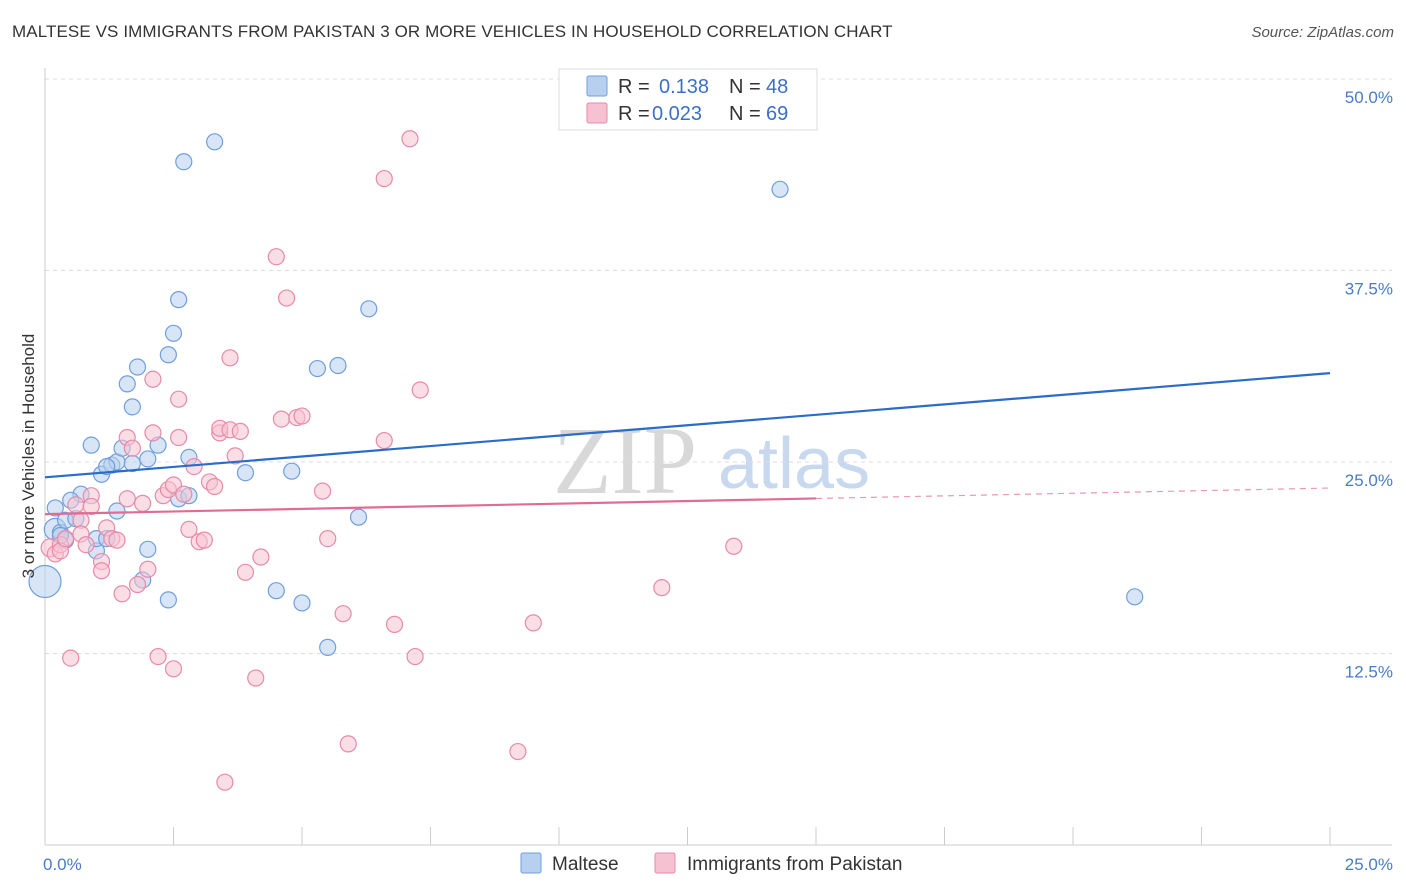 This screenshot has width=1406, height=892. What do you see at coordinates (1073, 493) in the screenshot?
I see `trend-line-pakistan-extension` at bounding box center [1073, 493].